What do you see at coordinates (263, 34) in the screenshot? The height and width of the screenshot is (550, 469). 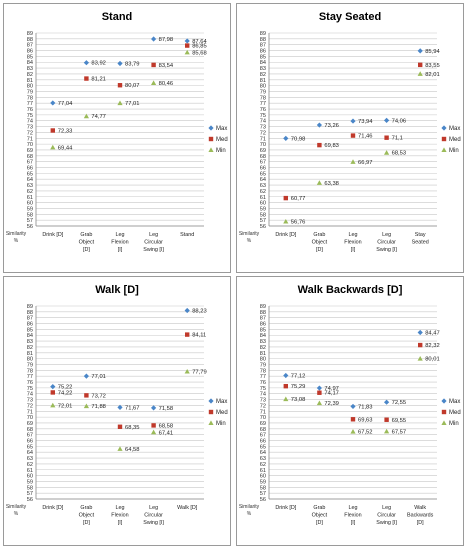 I see `y-tick-label: 89` at bounding box center [263, 34].